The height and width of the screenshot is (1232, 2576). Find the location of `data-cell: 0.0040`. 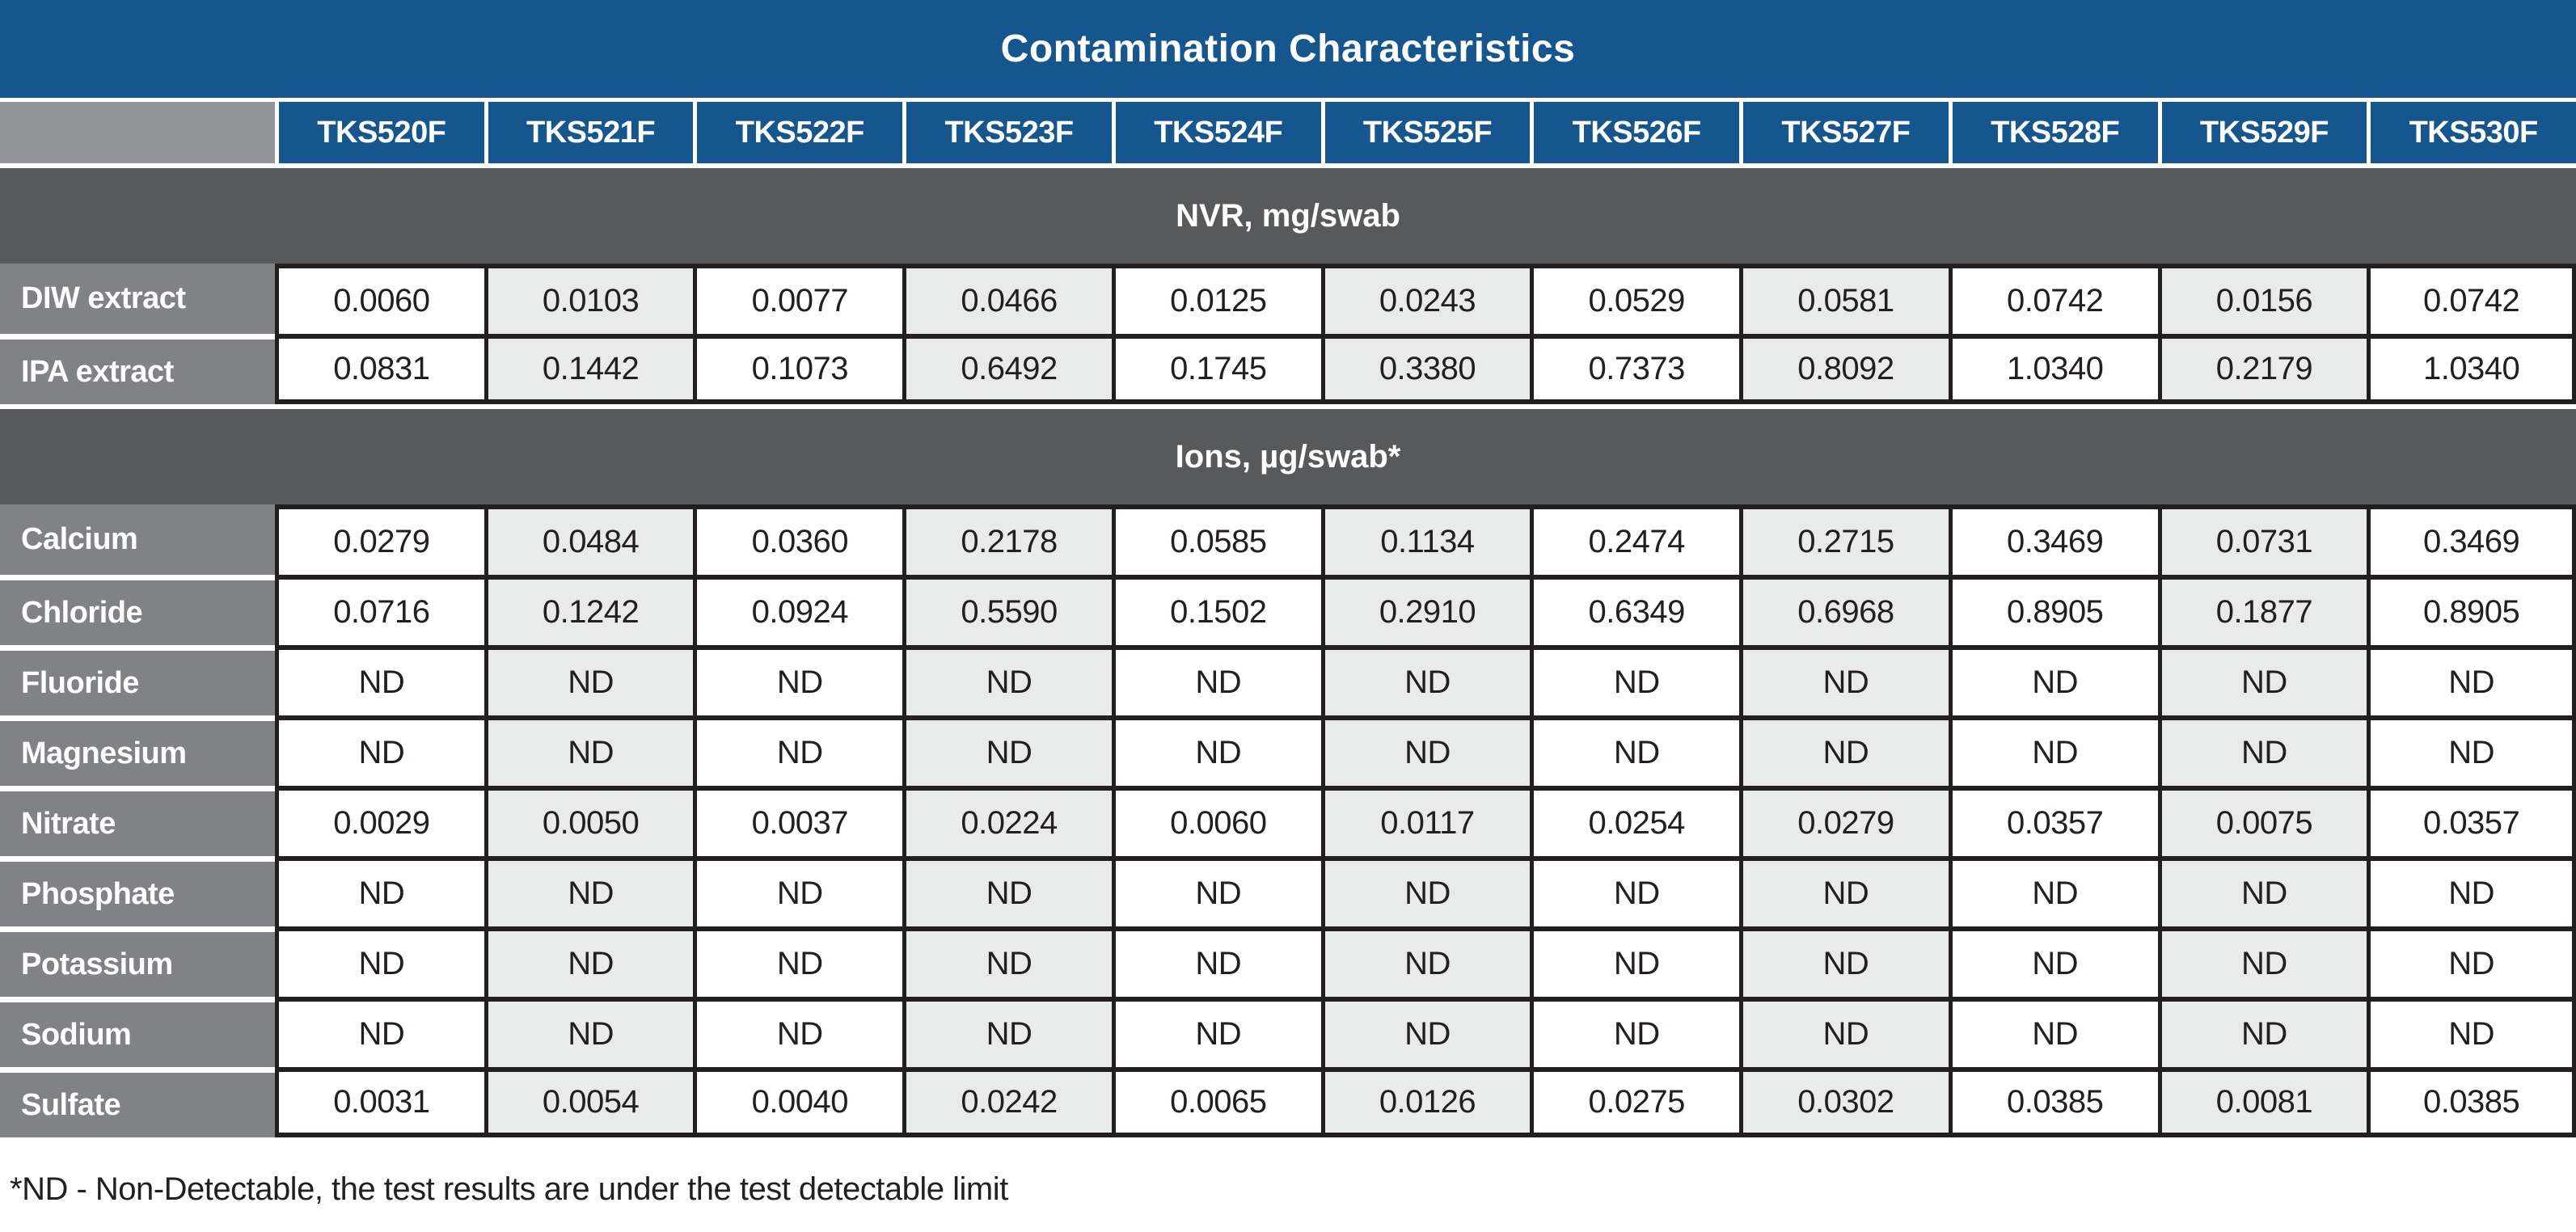

data-cell: 0.0040 is located at coordinates (798, 1102).